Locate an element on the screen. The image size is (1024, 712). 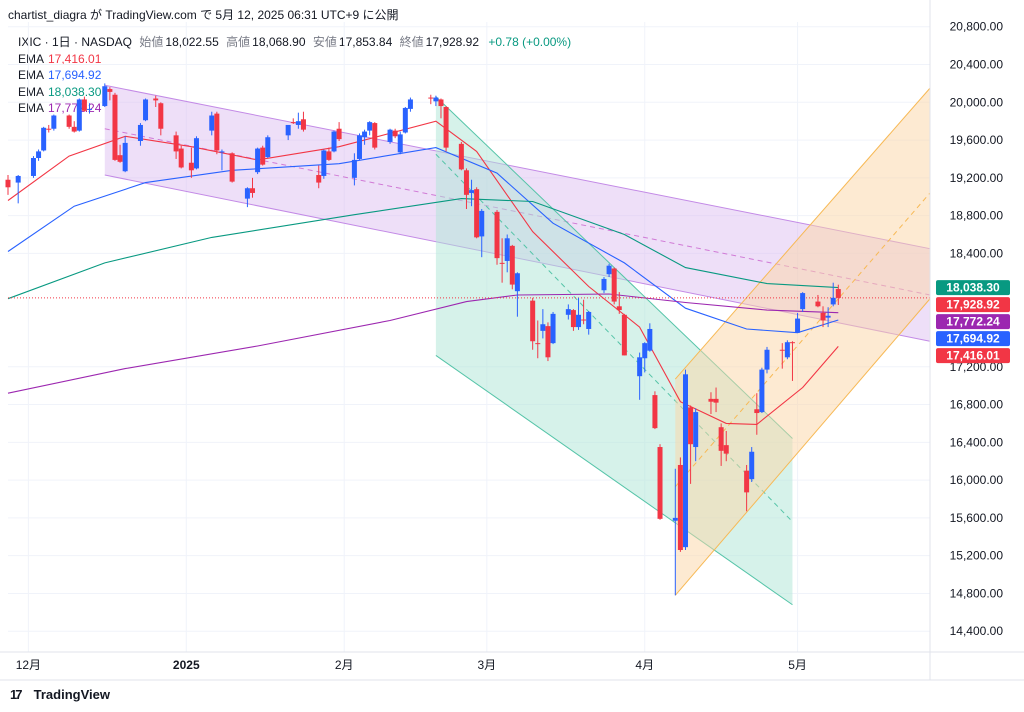
tradingview-logo-icon: 17 is located at coordinates (16, 694).